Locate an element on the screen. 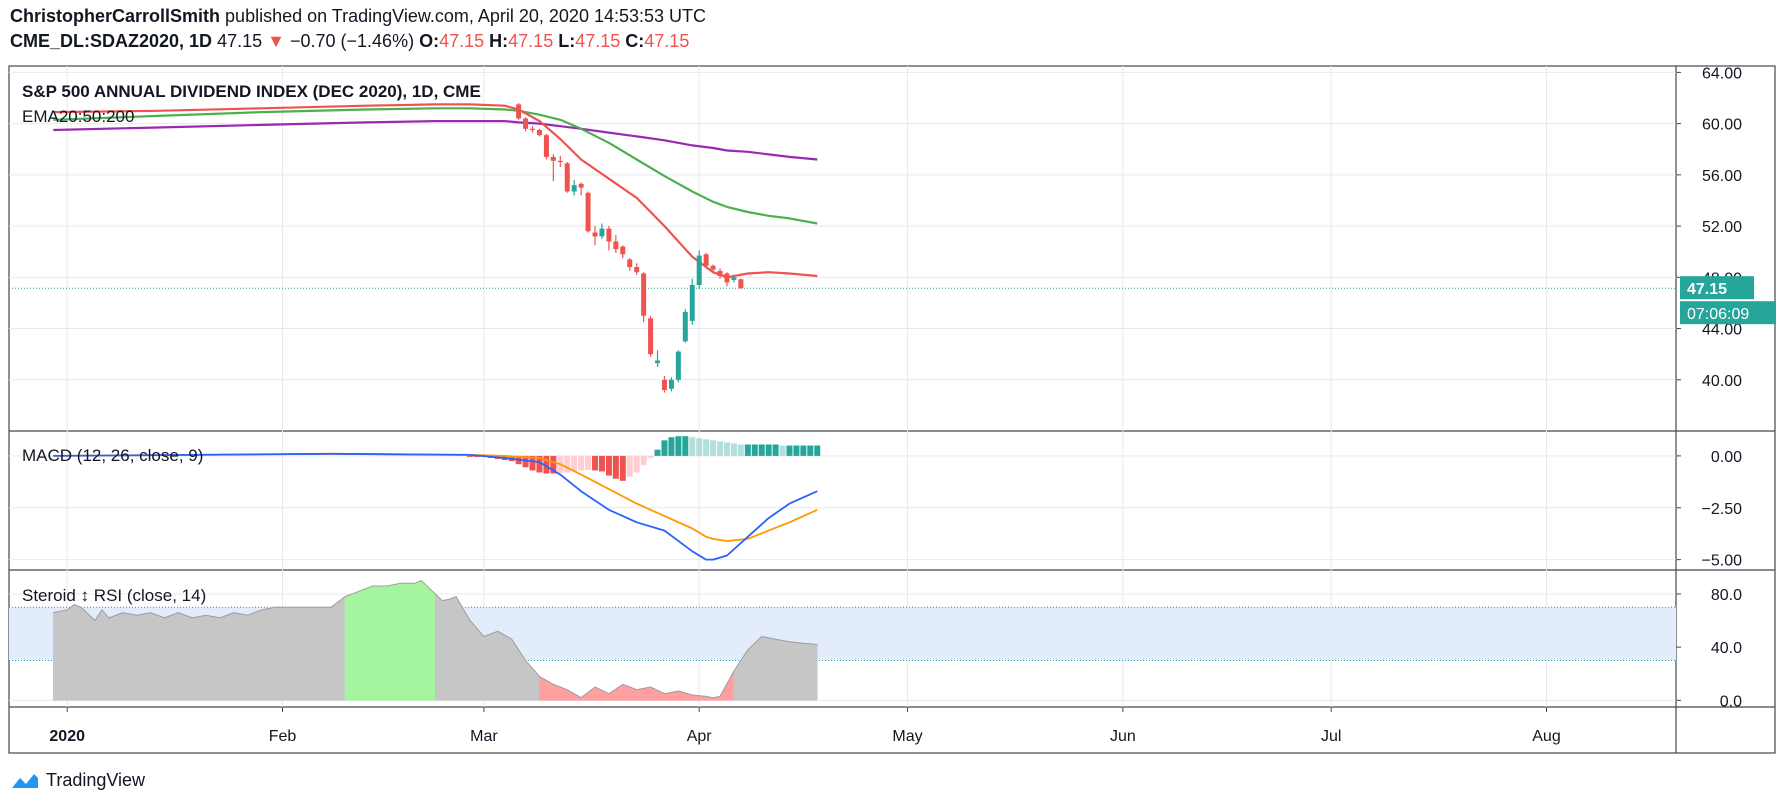 This screenshot has width=1783, height=808. rsi-pane-title: Steroid ↕ RSI (close, 14) is located at coordinates (114, 595).